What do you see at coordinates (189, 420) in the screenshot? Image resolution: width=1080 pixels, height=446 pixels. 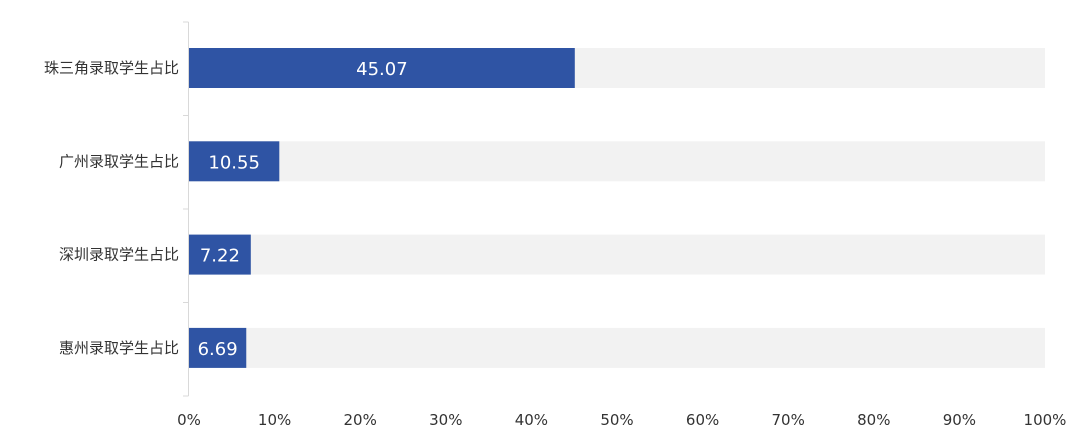 I see `x-tick-label: 0%` at bounding box center [189, 420].